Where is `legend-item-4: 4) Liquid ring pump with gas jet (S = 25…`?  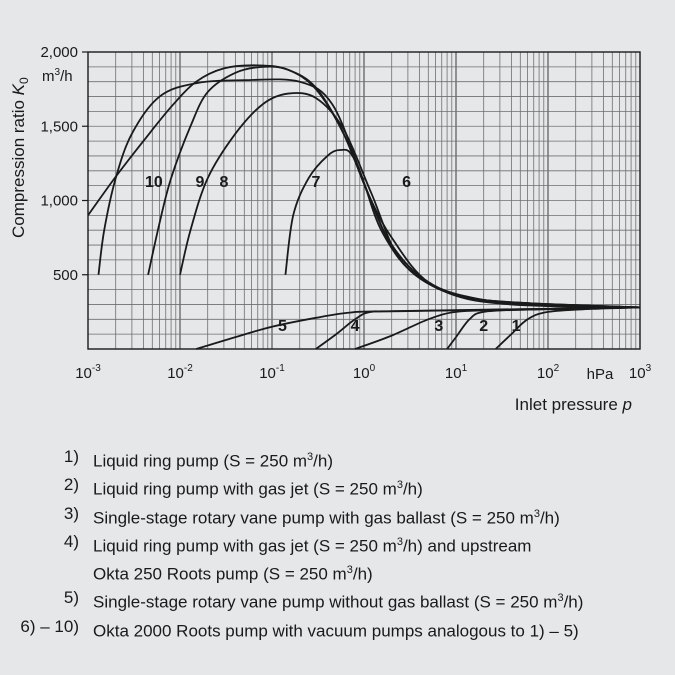 legend-item-4: 4) Liquid ring pump with gas jet (S = 25… is located at coordinates (337, 542).